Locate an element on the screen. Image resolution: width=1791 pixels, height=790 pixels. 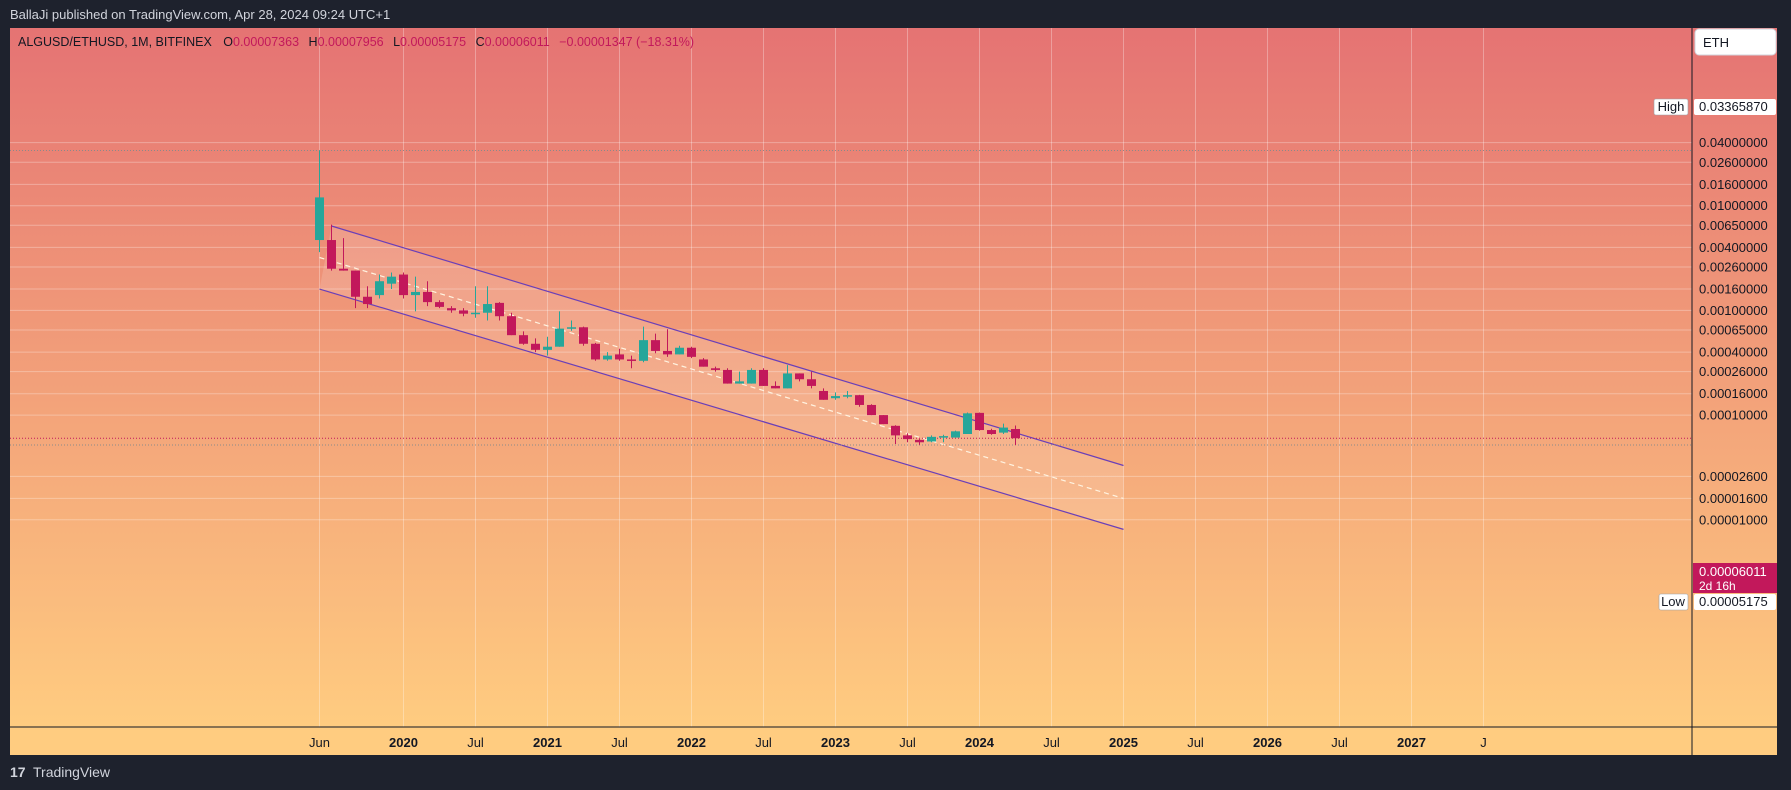
low-value-box is located at coordinates (1735, 602).